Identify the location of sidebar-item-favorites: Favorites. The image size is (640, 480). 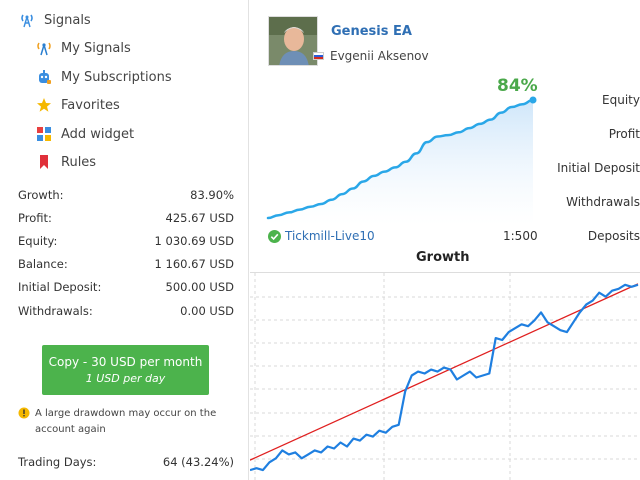
(78, 105).